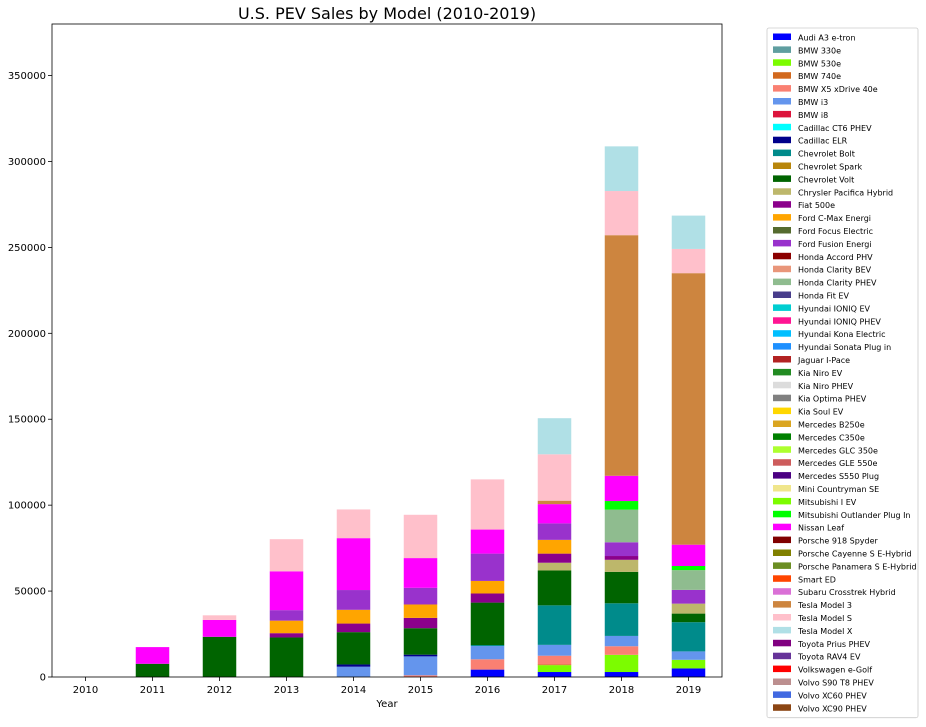  I want to click on legend-label: Honda Fit EV, so click(823, 296).